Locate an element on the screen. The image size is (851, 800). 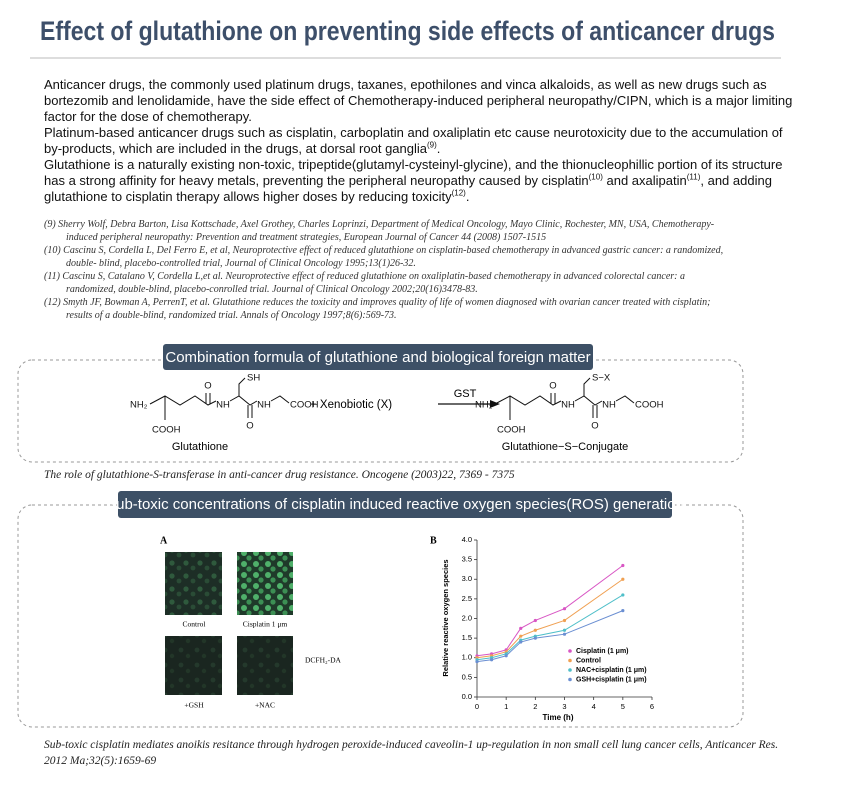
y-tick-label: 4.0 is located at coordinates (467, 539).